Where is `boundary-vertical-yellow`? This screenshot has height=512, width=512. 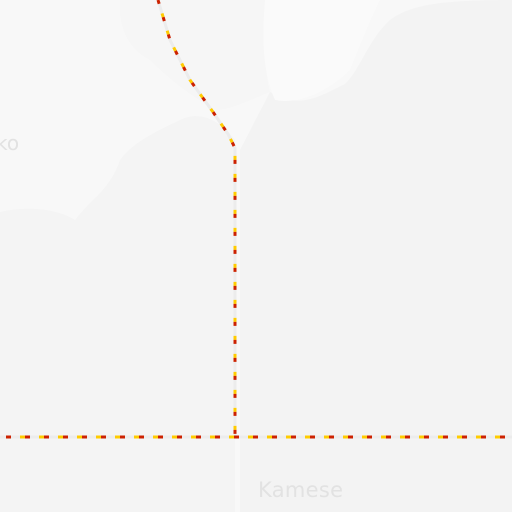 boundary-vertical-yellow is located at coordinates (196, 218).